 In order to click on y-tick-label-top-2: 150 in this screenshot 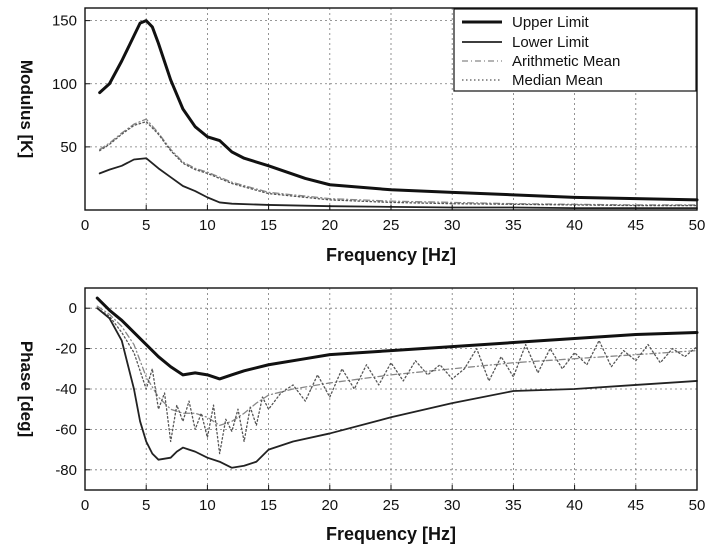, I will do `click(64, 21)`.